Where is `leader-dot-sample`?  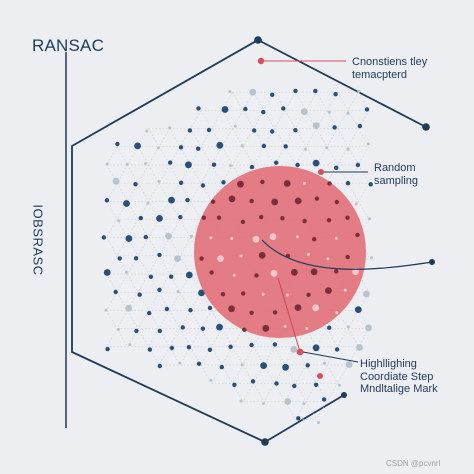 leader-dot-sample is located at coordinates (300, 352).